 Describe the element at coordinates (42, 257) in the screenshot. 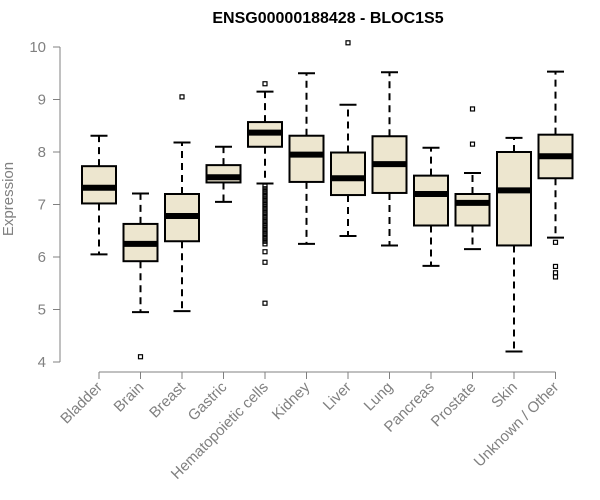

I see `y-tick-label: 6` at that location.